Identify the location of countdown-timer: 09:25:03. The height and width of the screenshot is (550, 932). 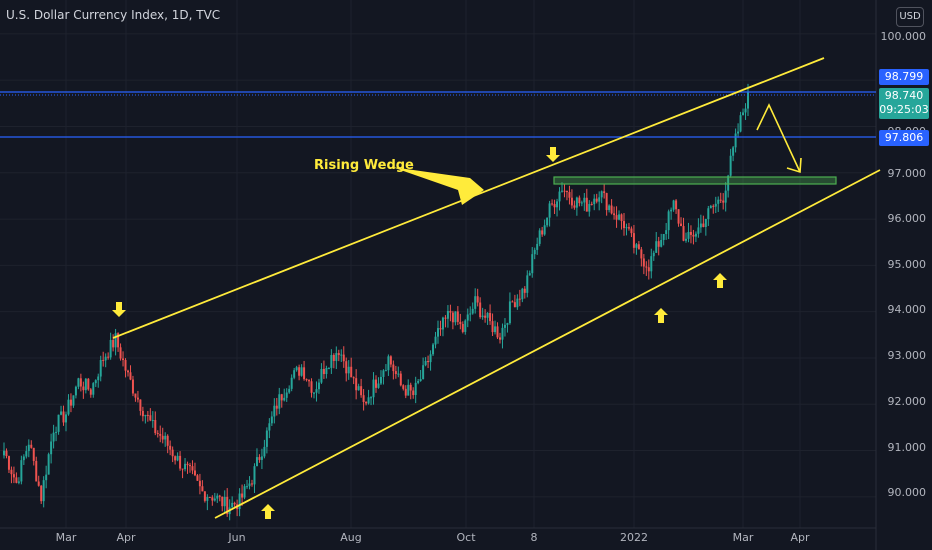
(904, 109).